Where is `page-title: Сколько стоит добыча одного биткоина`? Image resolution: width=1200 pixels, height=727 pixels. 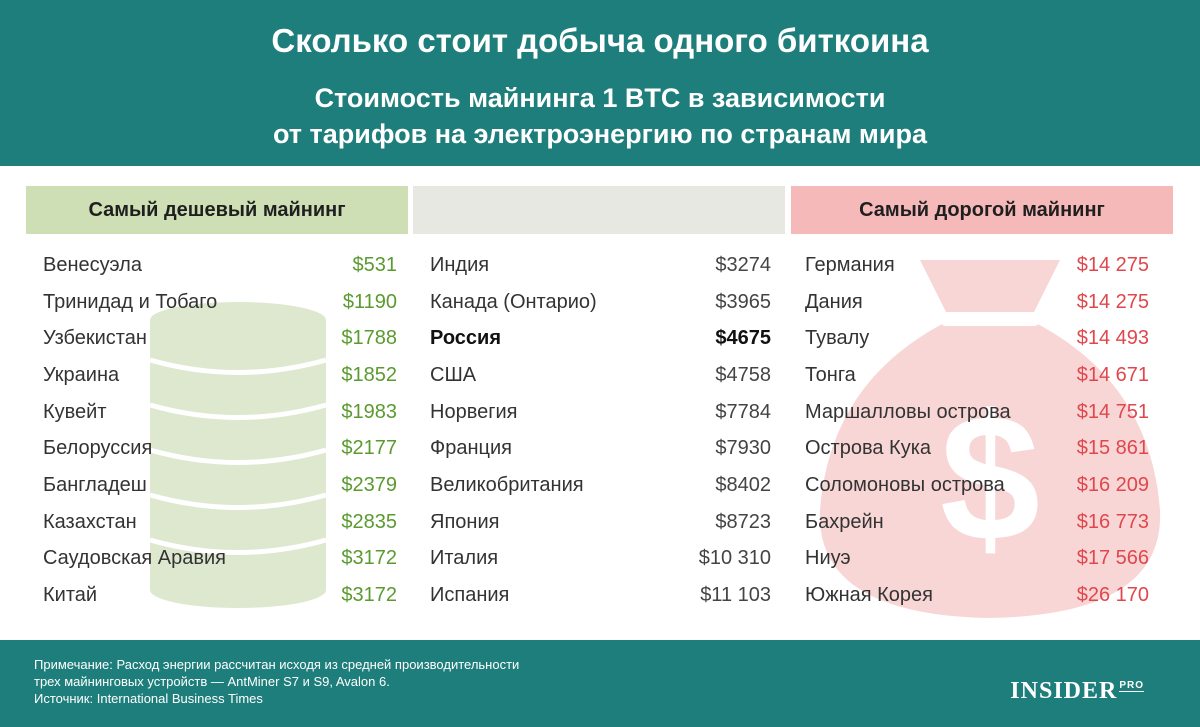
page-title: Сколько стоит добыча одного биткоина is located at coordinates (600, 40).